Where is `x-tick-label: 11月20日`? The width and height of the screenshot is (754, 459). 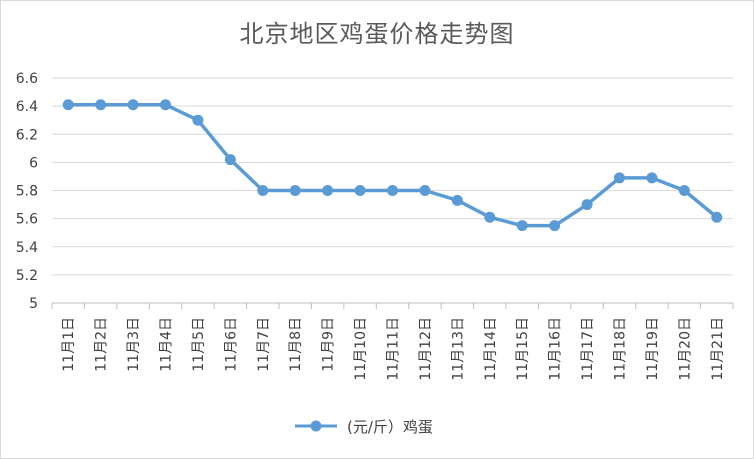
x-tick-label: 11月20日 is located at coordinates (685, 349).